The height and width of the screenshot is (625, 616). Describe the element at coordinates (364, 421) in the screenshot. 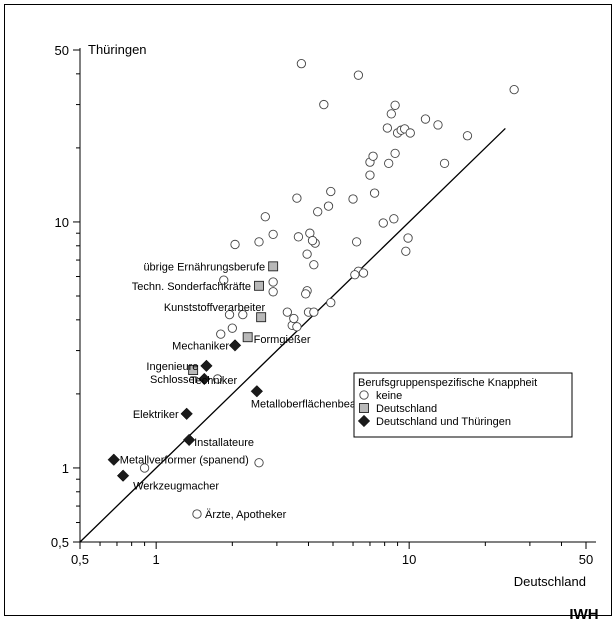

I see `legend-marker-diamond` at that location.